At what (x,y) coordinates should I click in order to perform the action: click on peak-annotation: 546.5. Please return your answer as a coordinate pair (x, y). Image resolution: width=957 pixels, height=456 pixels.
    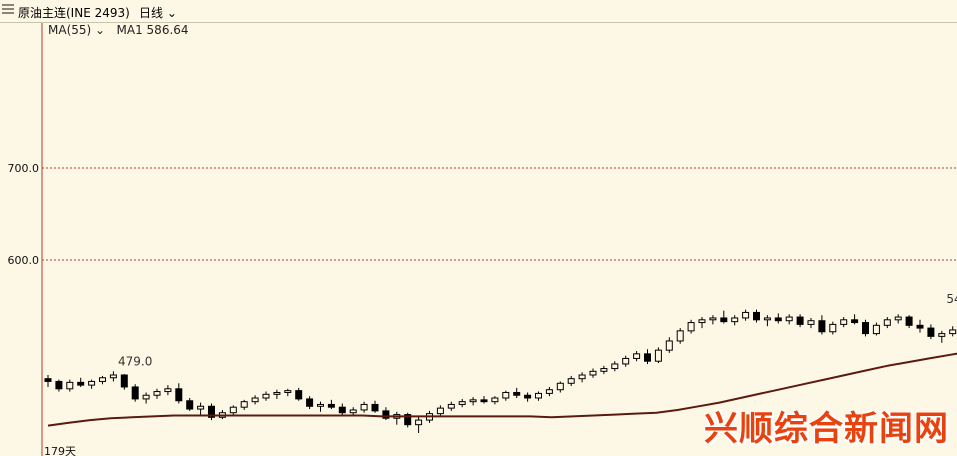
    Looking at the image, I should click on (951, 299).